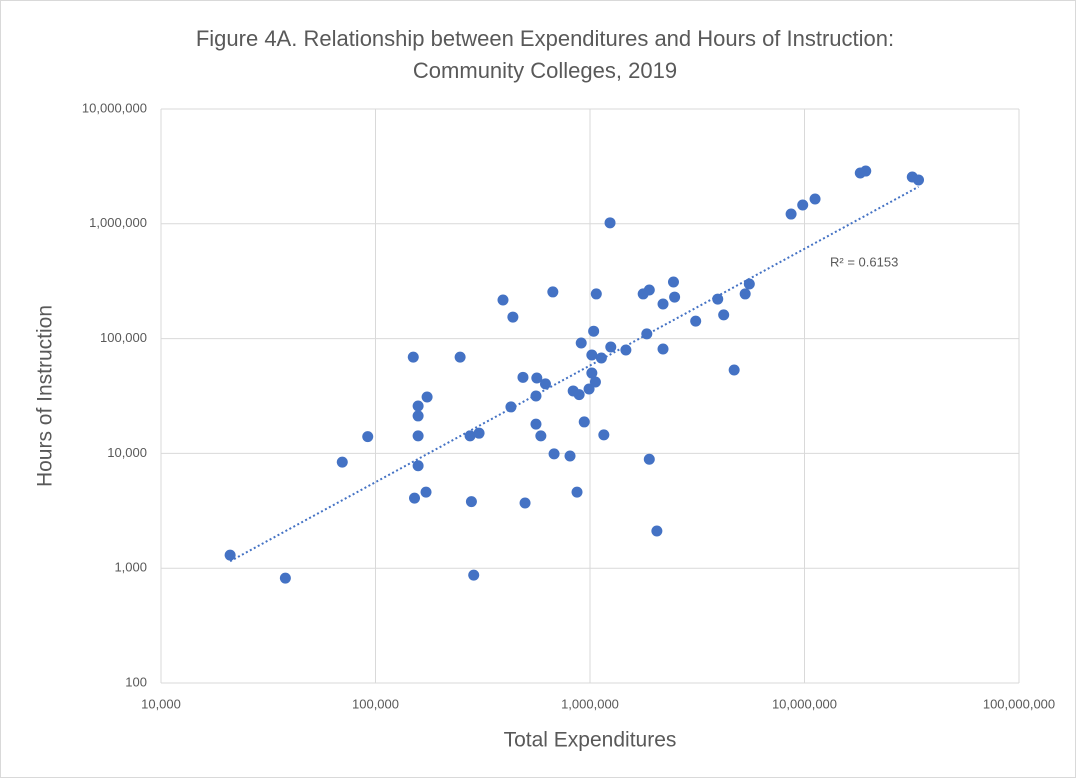  I want to click on x-tick-label: 1,000,000, so click(590, 703).